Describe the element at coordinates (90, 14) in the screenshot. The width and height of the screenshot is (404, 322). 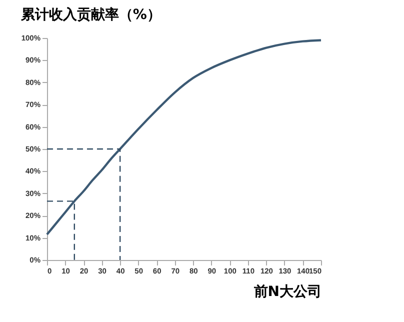
I see `y-axis-title: 累计收入贡献率（%）` at that location.